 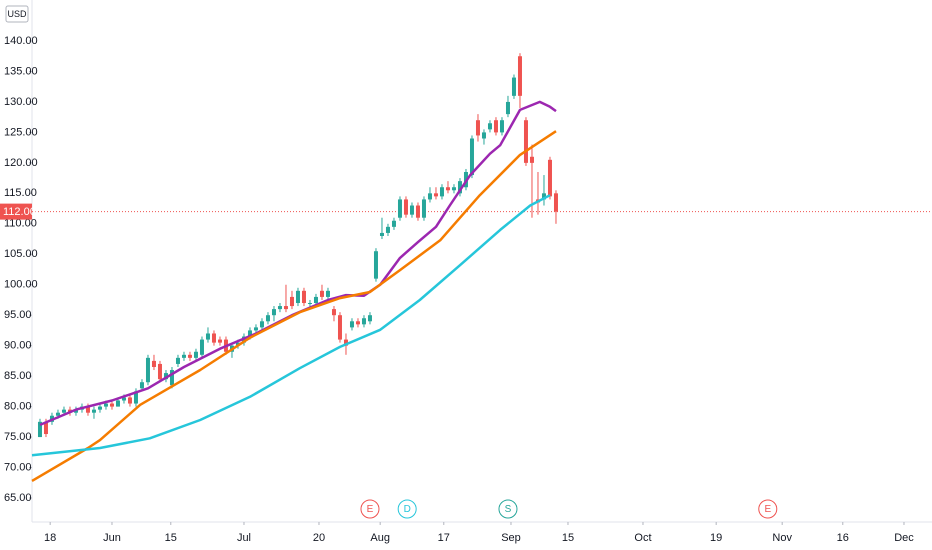 What do you see at coordinates (21, 163) in the screenshot?
I see `y-tick-label: 120.00` at bounding box center [21, 163].